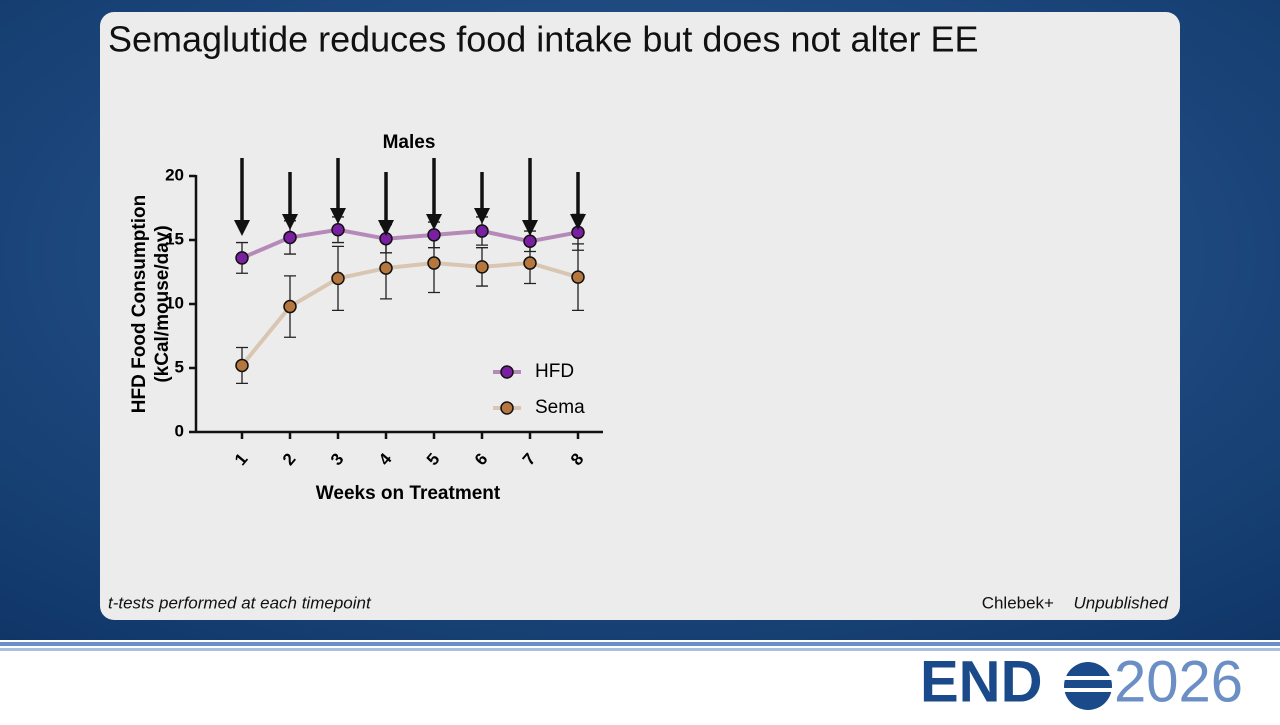  I want to click on logo-text: END, so click(981, 681).